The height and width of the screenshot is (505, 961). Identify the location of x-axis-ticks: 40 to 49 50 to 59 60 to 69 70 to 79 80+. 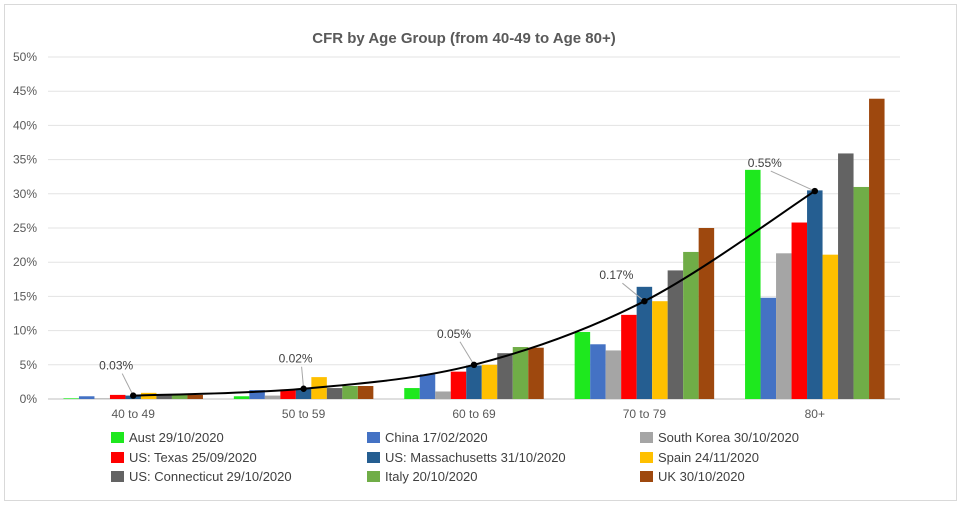
(468, 414).